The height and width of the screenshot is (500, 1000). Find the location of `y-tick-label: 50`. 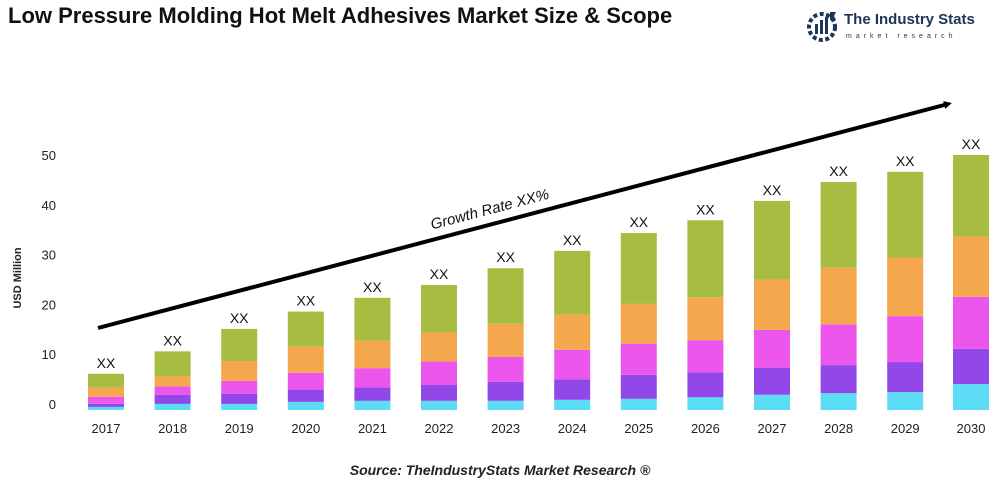

y-tick-label: 50 is located at coordinates (49, 155).